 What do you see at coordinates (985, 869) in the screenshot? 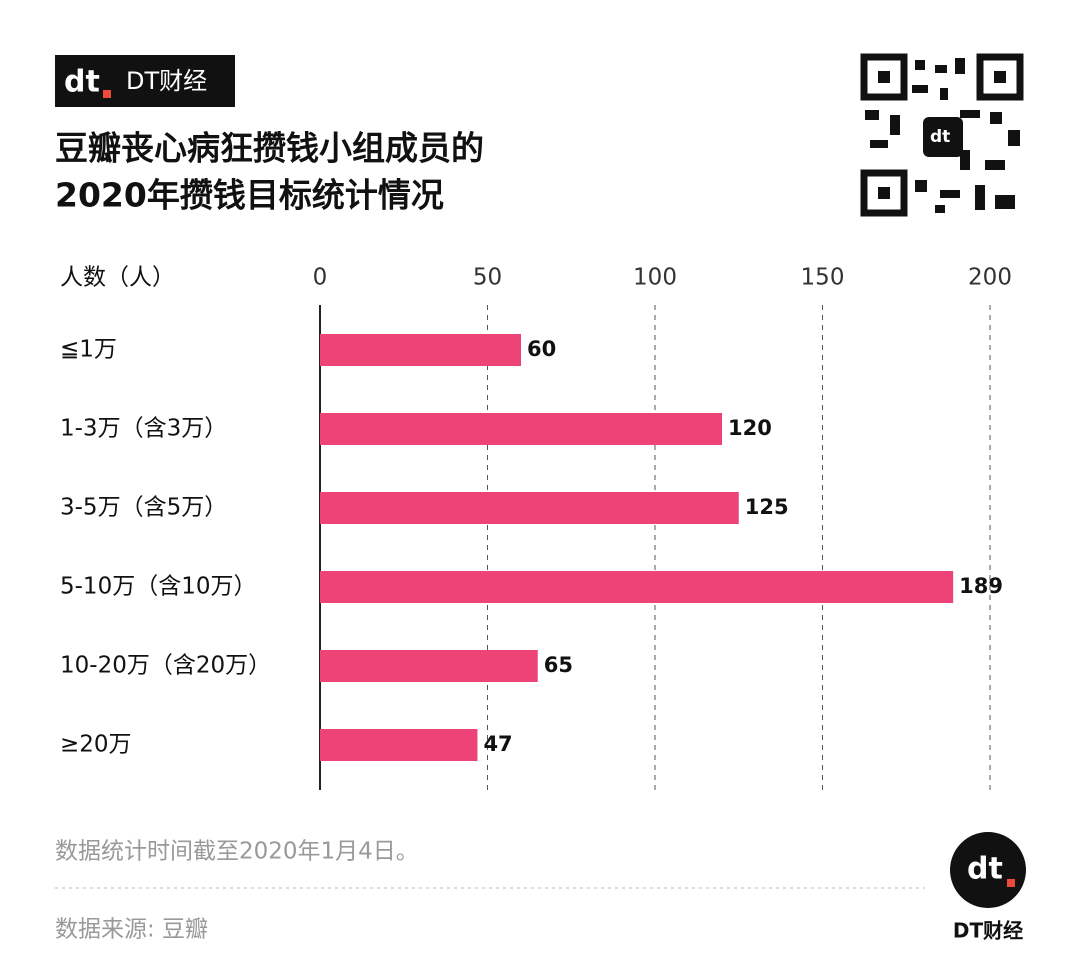
I see `logo-icon: dt` at bounding box center [985, 869].